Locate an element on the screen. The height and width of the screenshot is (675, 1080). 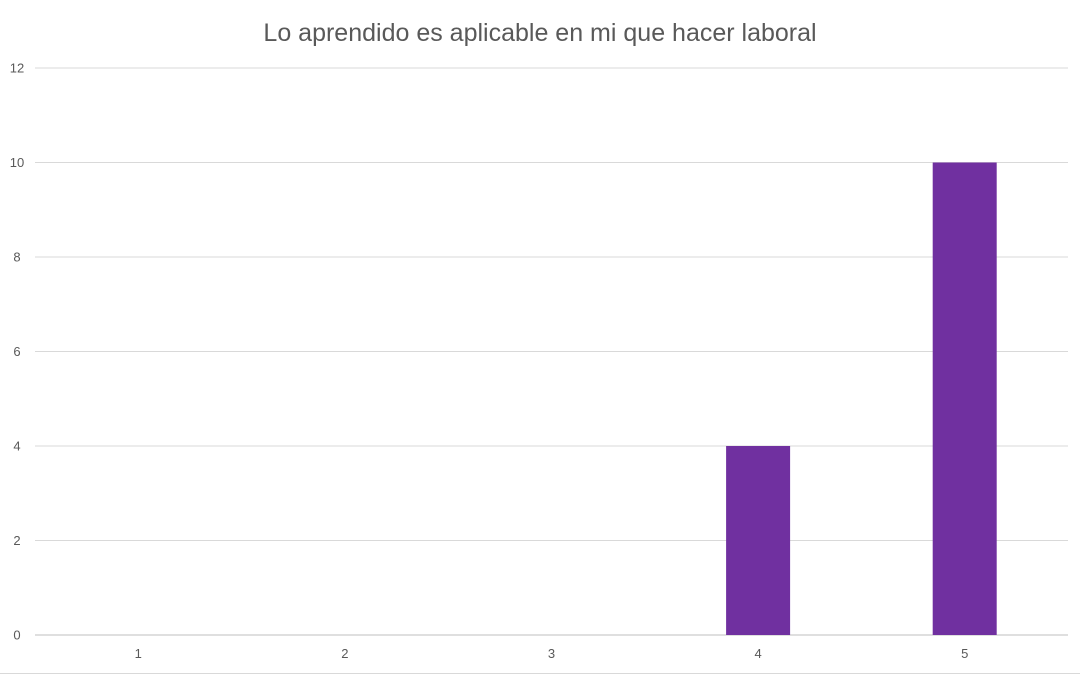
y-tick-label-8: 8 is located at coordinates (16, 257).